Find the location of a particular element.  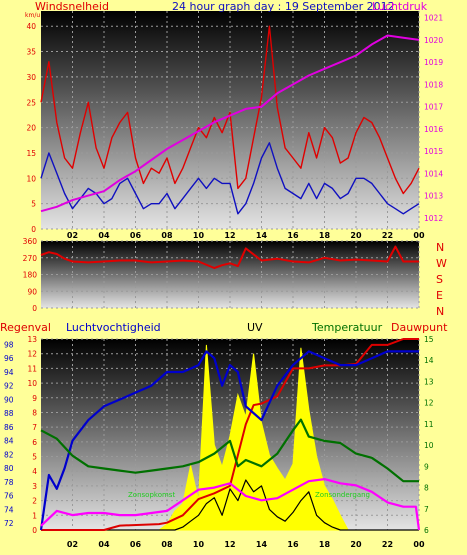

compass-label-s: S is located at coordinates (439, 279).